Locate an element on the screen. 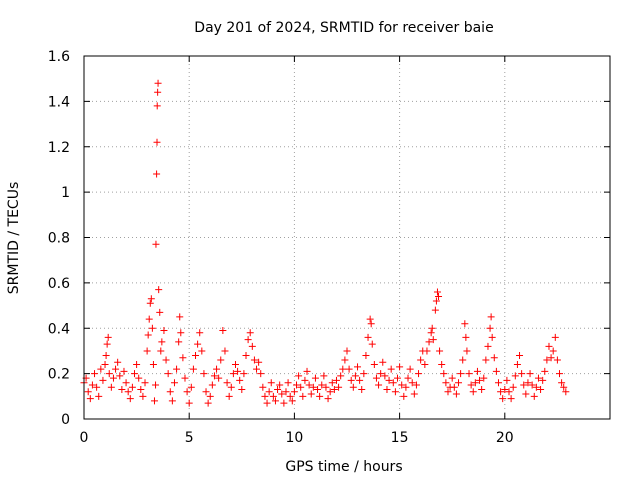  x-tick-label: 0 is located at coordinates (84, 438).